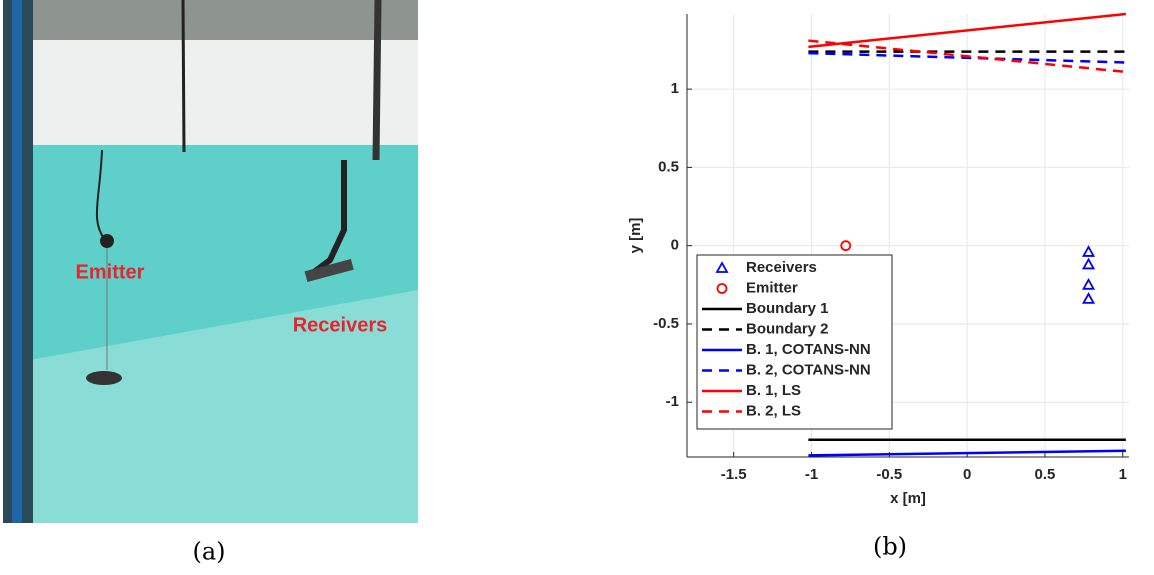  What do you see at coordinates (104, 378) in the screenshot?
I see `weight` at bounding box center [104, 378].